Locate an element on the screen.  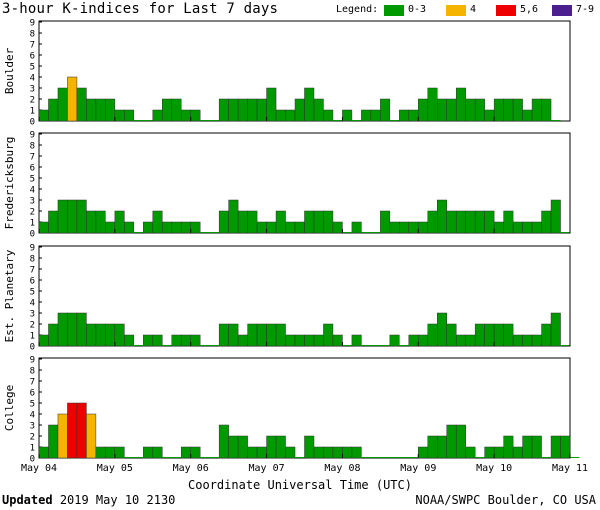
y-tick-label-est-planetary: 5 is located at coordinates (32, 293).